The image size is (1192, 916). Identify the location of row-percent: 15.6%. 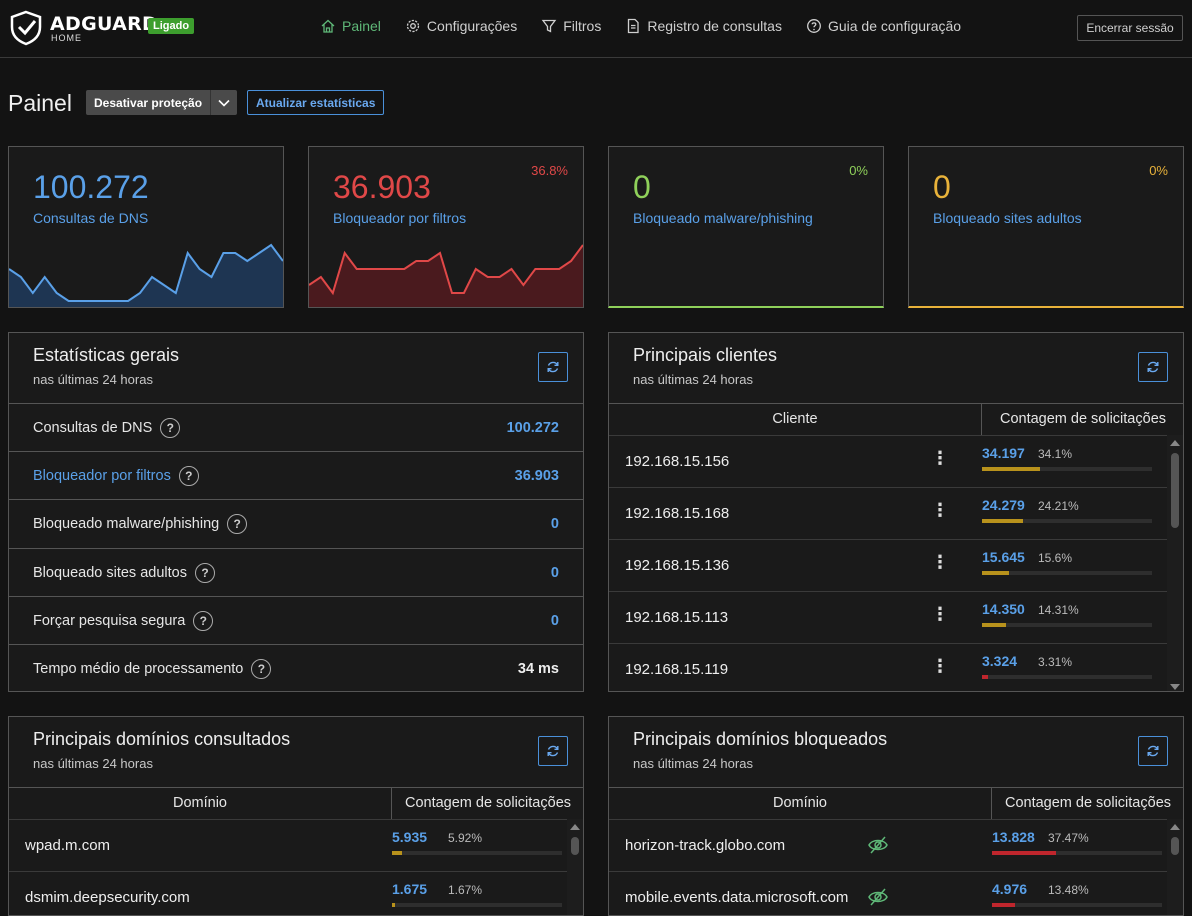
(1055, 558).